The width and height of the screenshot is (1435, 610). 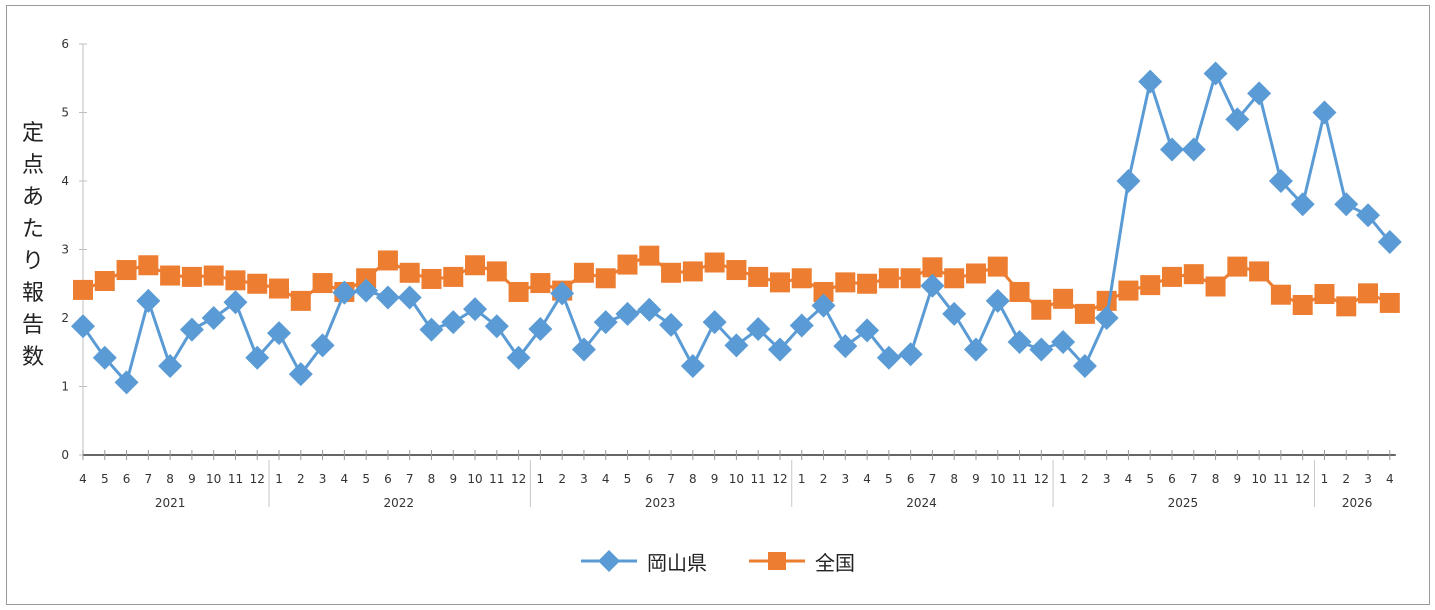 I want to click on y-axis-title-char: 点, so click(x=32, y=165).